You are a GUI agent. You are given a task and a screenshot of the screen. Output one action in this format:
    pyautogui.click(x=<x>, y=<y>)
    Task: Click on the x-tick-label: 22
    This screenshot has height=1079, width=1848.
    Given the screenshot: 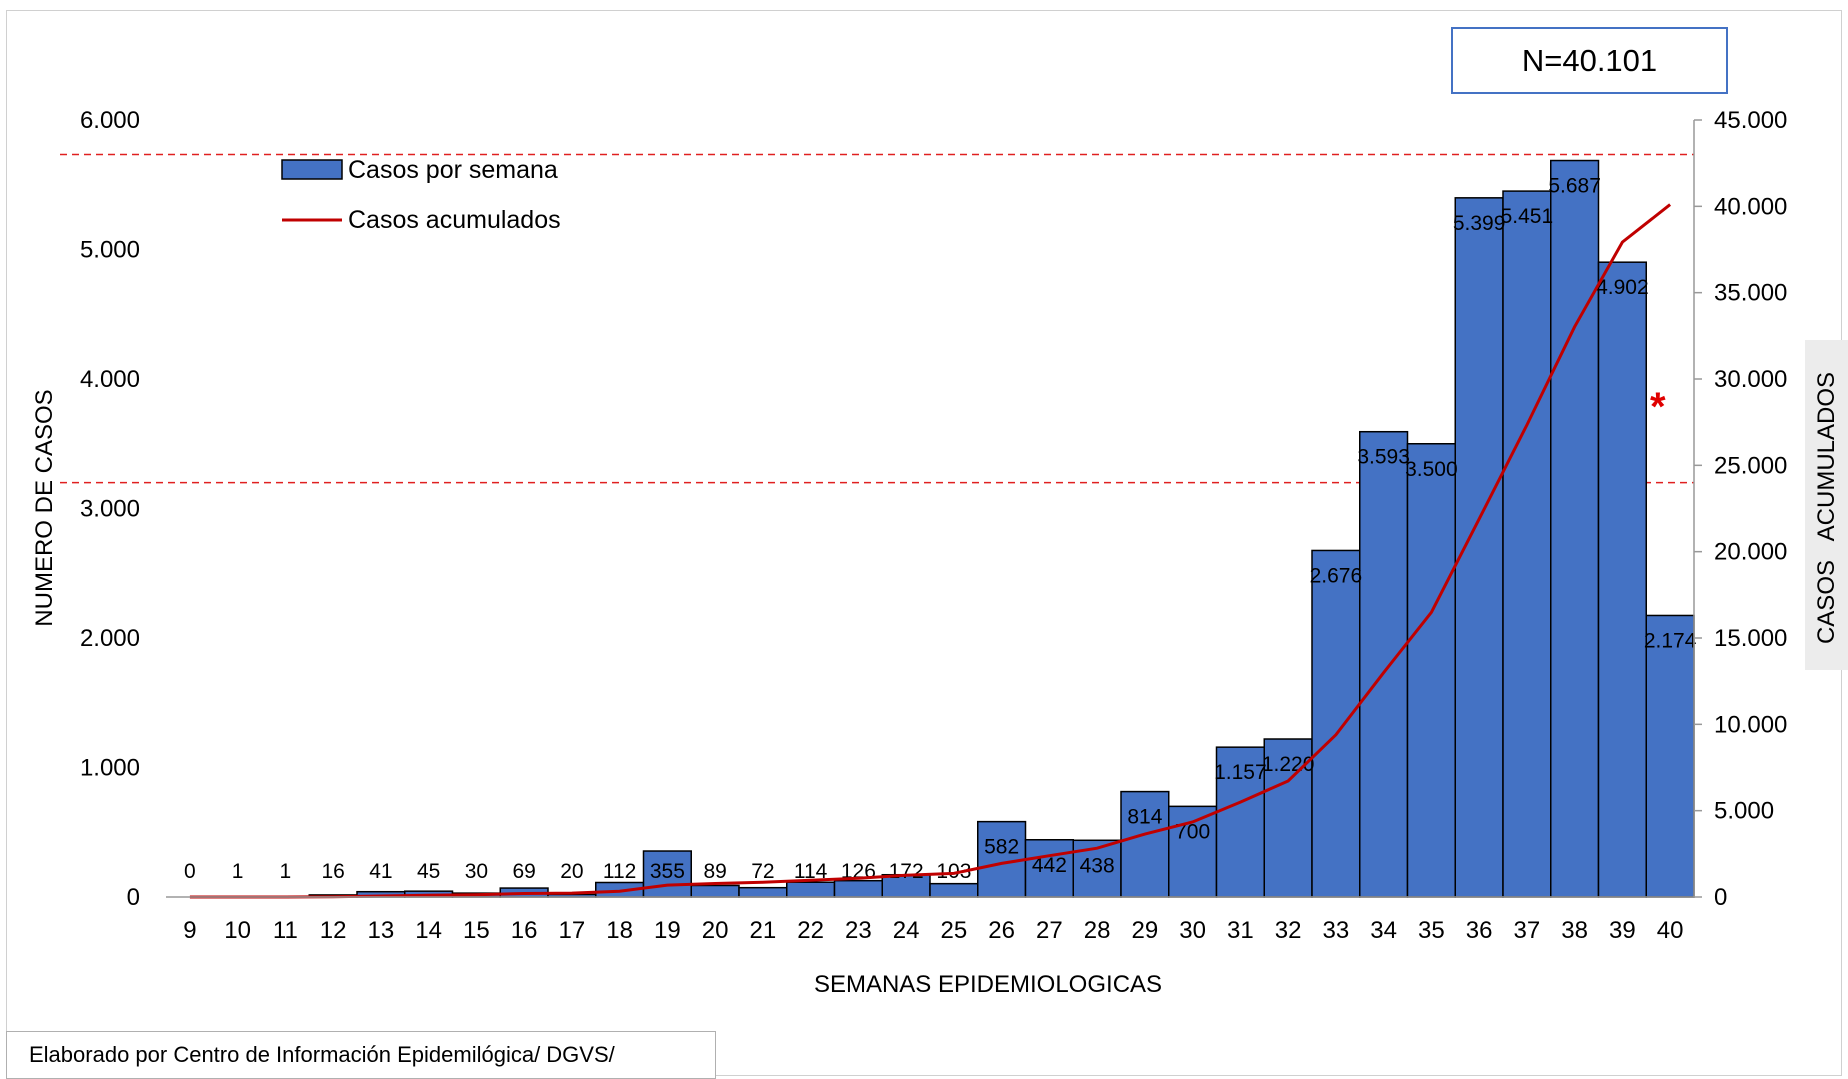 What is the action you would take?
    pyautogui.click(x=810, y=930)
    